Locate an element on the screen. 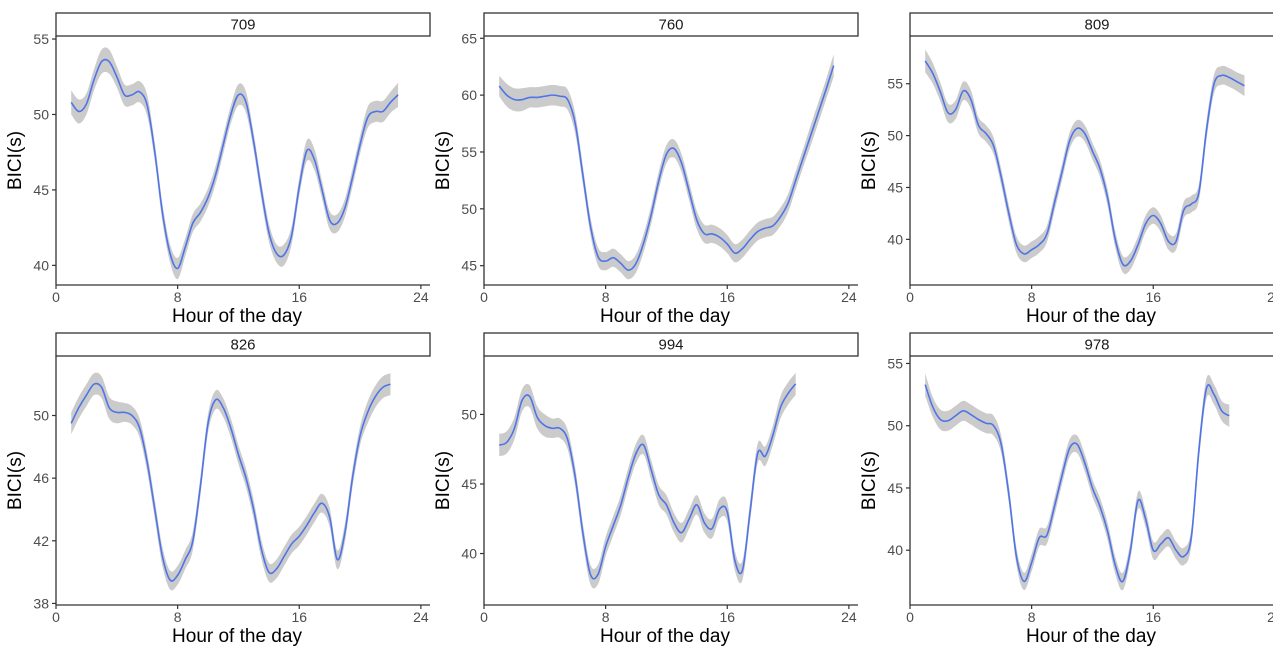  panel-826-x-tick-label: 8 is located at coordinates (178, 617).